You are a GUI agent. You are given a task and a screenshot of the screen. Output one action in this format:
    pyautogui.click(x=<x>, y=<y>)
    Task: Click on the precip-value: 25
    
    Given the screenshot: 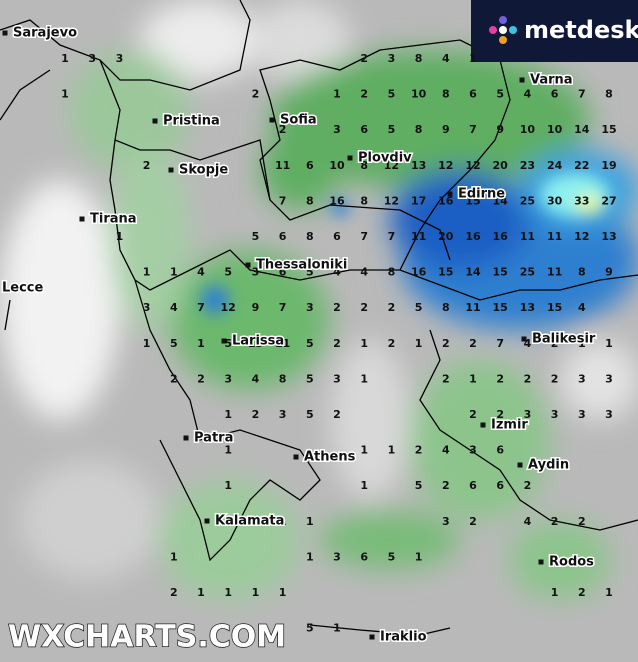 What is the action you would take?
    pyautogui.click(x=527, y=200)
    